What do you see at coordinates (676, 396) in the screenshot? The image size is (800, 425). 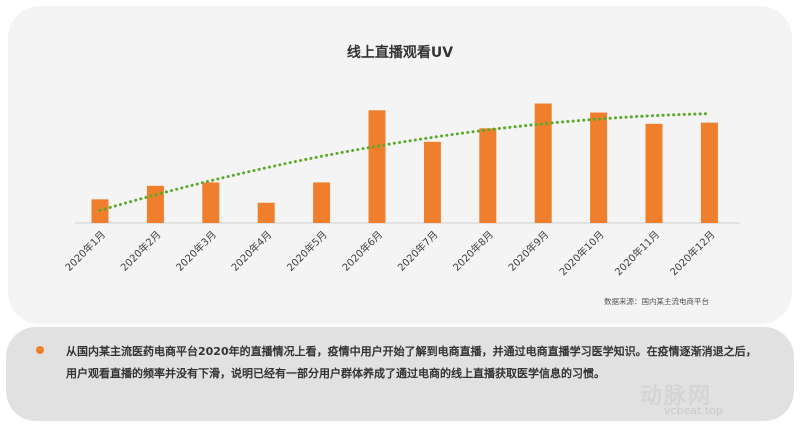 I see `watermark-logo: 动脉网` at bounding box center [676, 396].